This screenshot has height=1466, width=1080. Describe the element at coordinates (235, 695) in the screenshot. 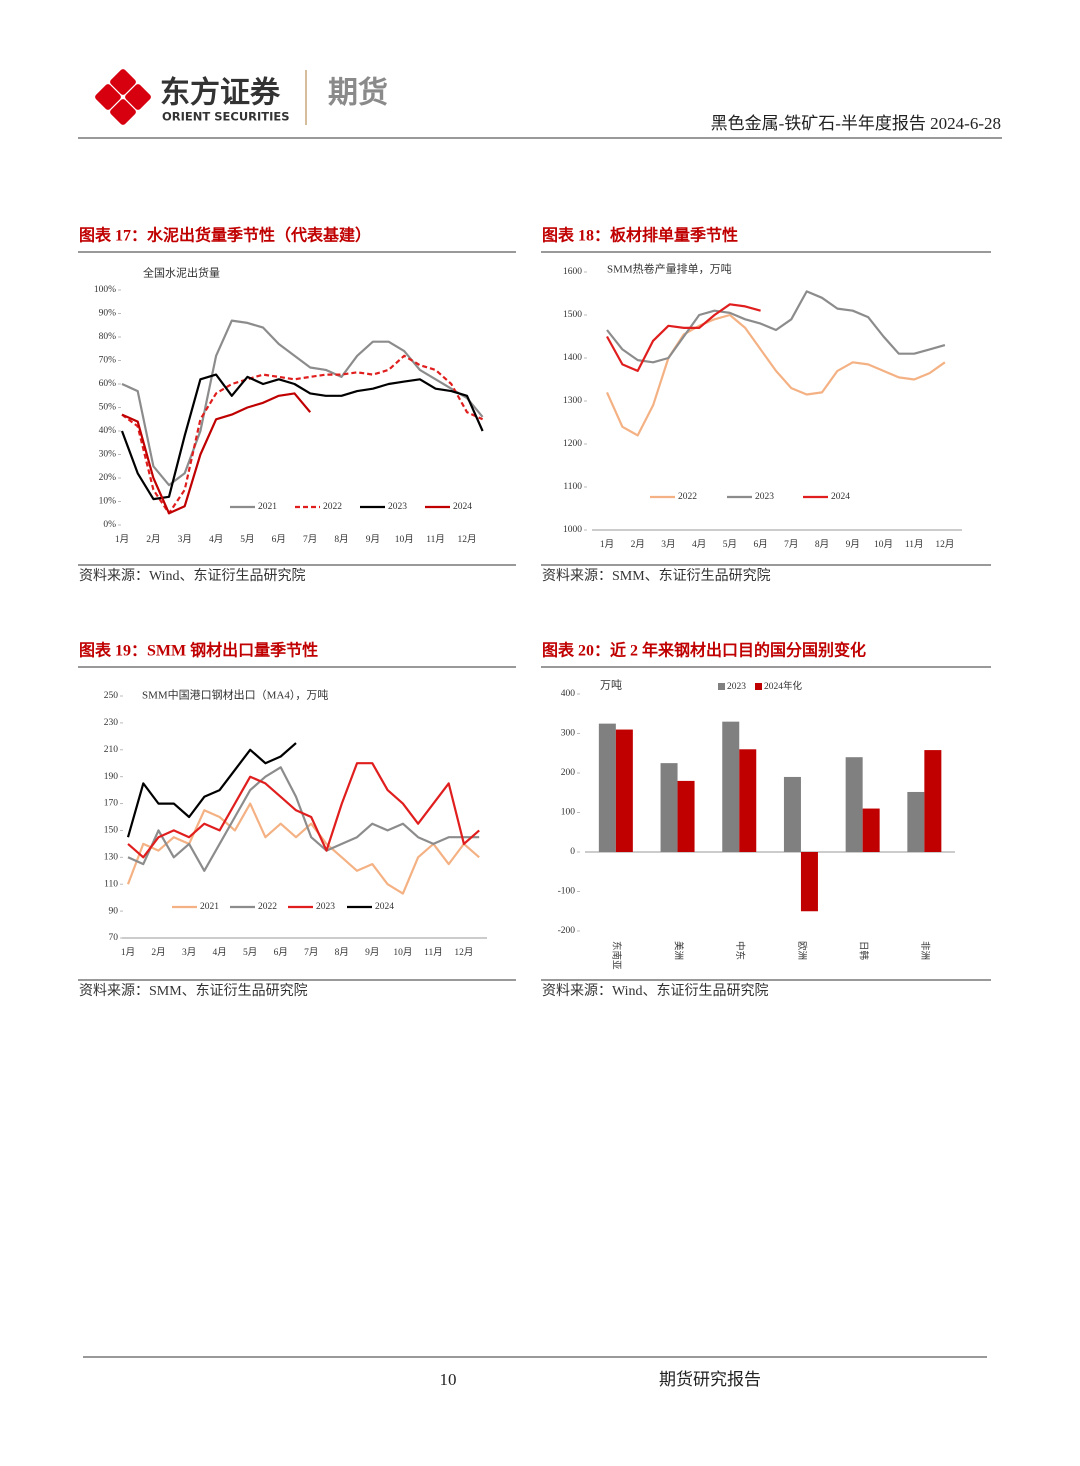

I see `chart-subtitle: SMM中国港口钢材出口（MA4），万吨` at that location.